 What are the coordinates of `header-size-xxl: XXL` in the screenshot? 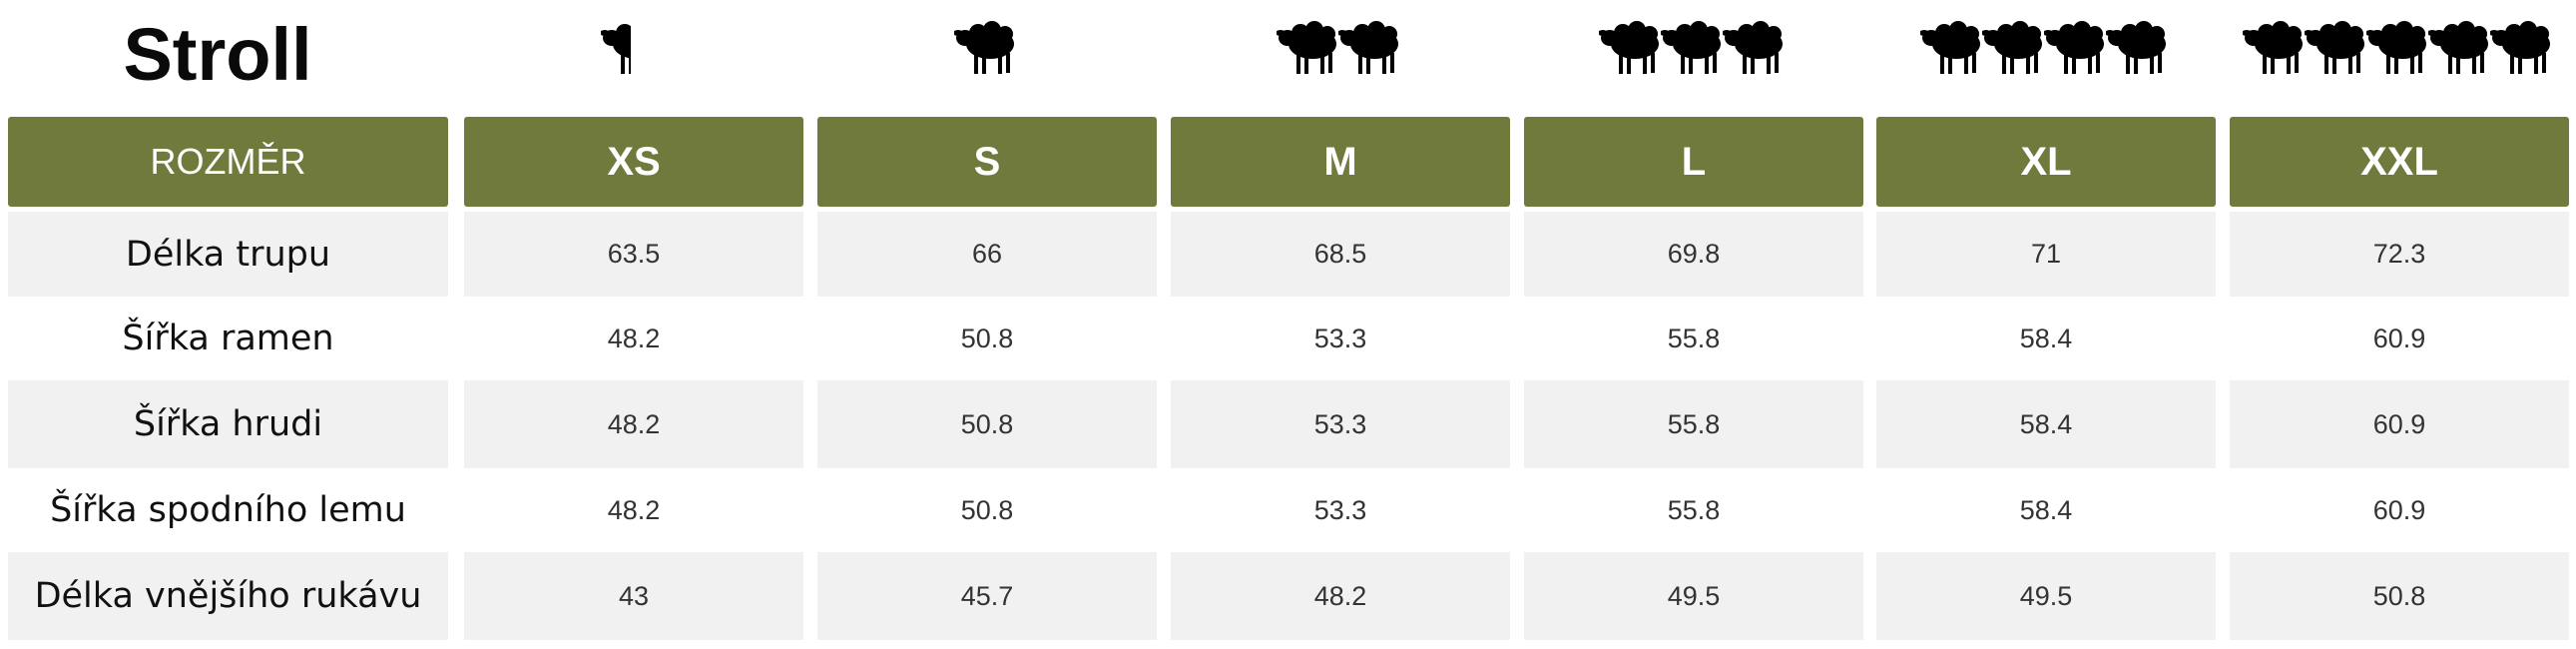 It's located at (2400, 162).